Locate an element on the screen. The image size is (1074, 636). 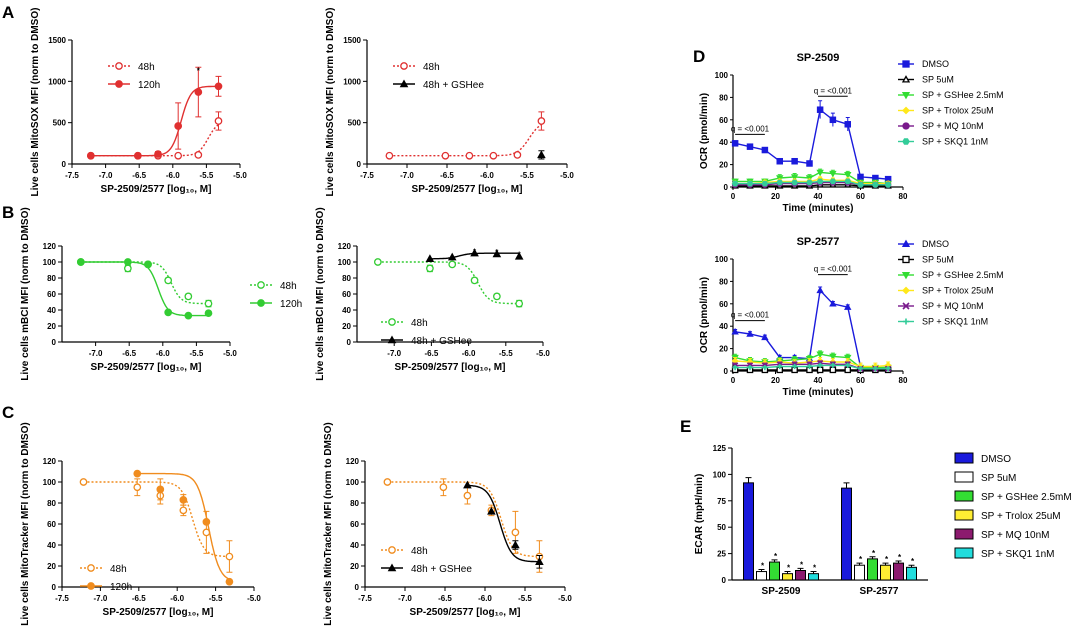
y-axis-label: Live cells MitoSOX MFI (norm to DMSO) is located at coordinates (35, 102).